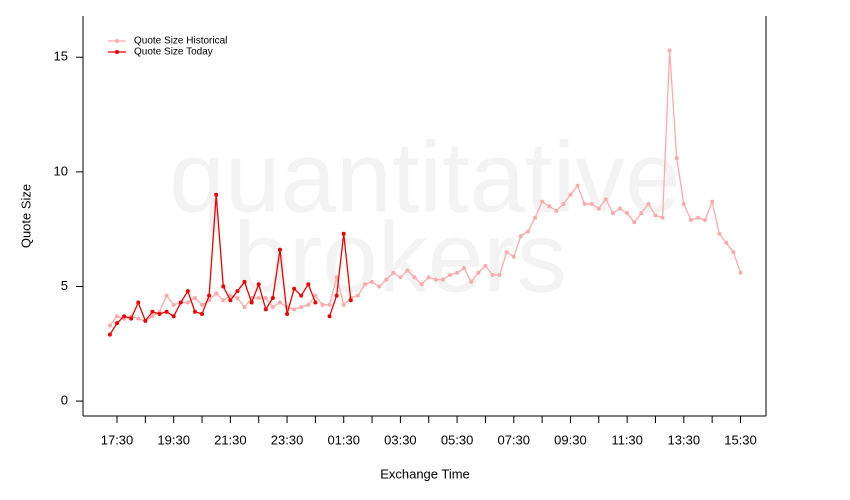  I want to click on y-axis-label: Quote Size, so click(25, 216).